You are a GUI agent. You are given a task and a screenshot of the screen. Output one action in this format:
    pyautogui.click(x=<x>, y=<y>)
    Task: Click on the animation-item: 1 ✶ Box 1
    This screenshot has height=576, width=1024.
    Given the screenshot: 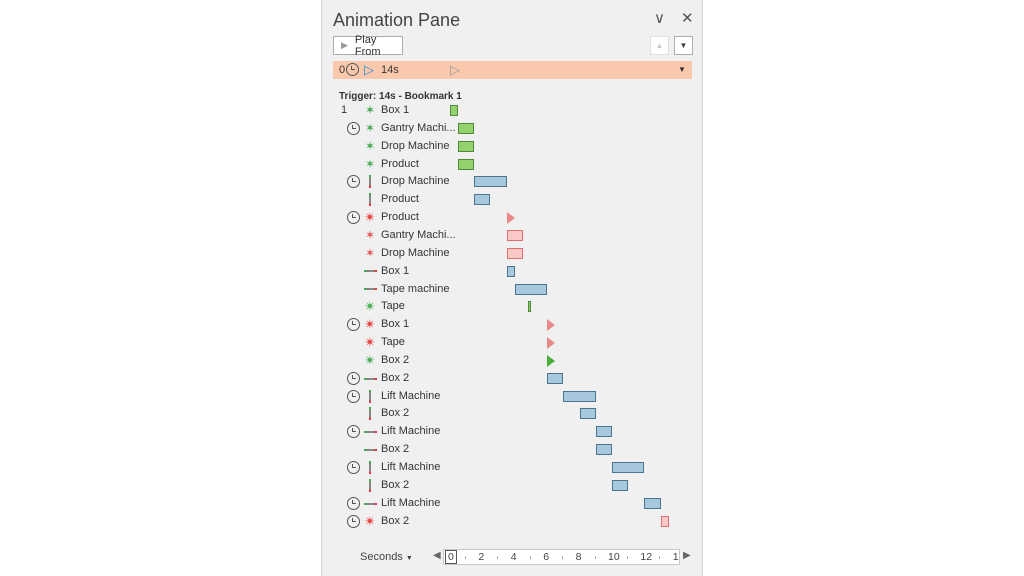 What is the action you would take?
    pyautogui.click(x=513, y=110)
    